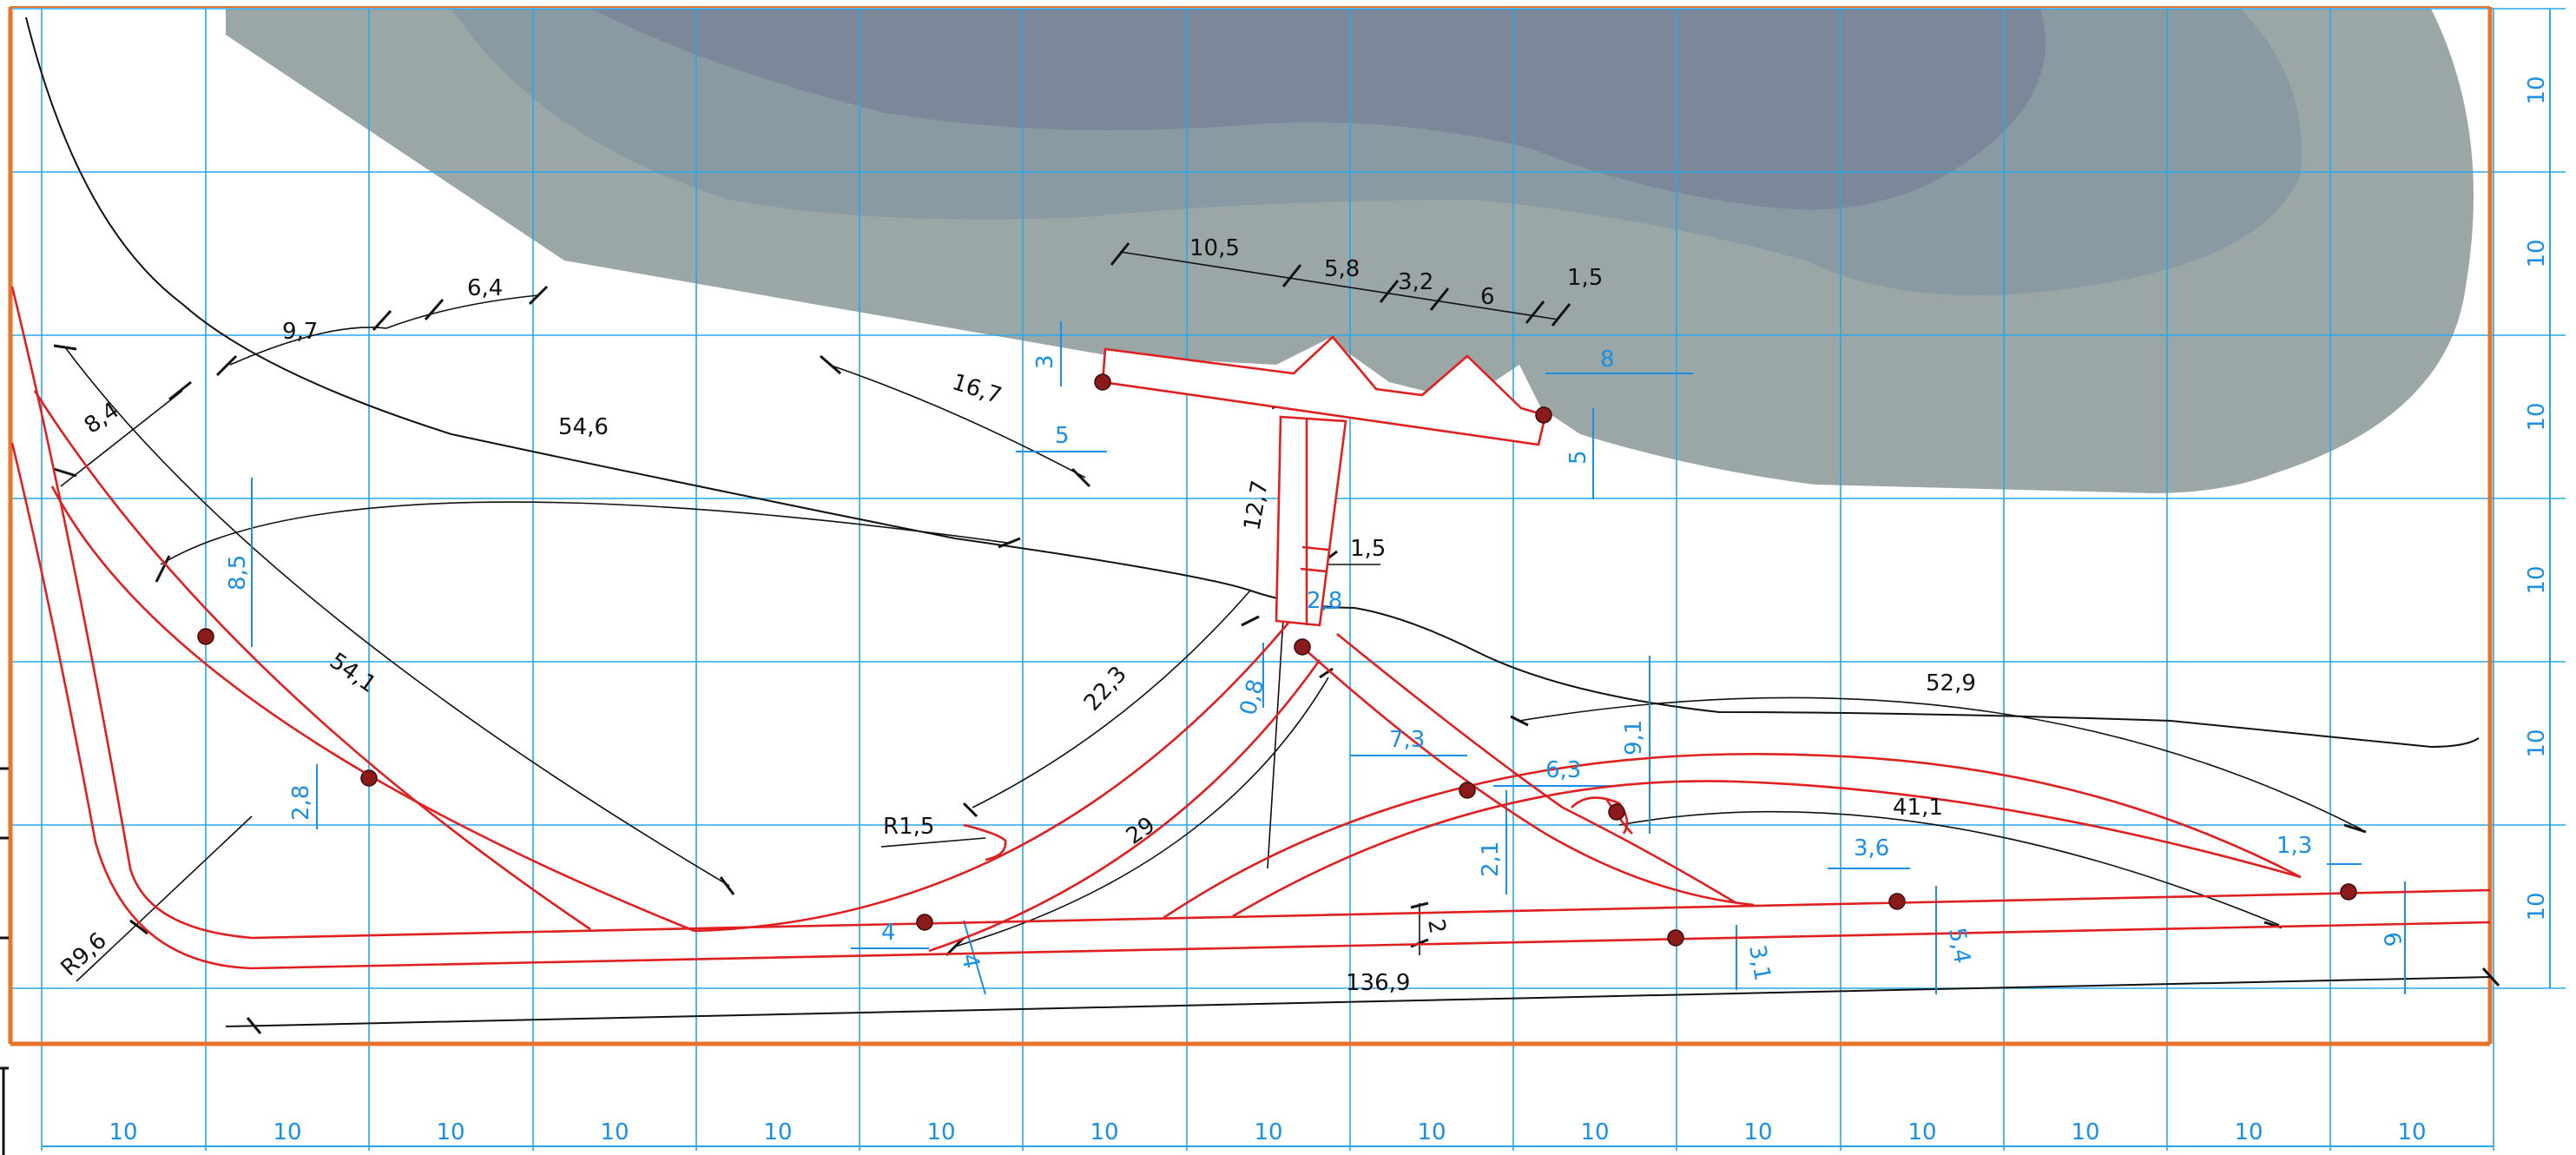 The image size is (2576, 1155). What do you see at coordinates (1342, 269) in the screenshot?
I see `dim-label: 5,8` at bounding box center [1342, 269].